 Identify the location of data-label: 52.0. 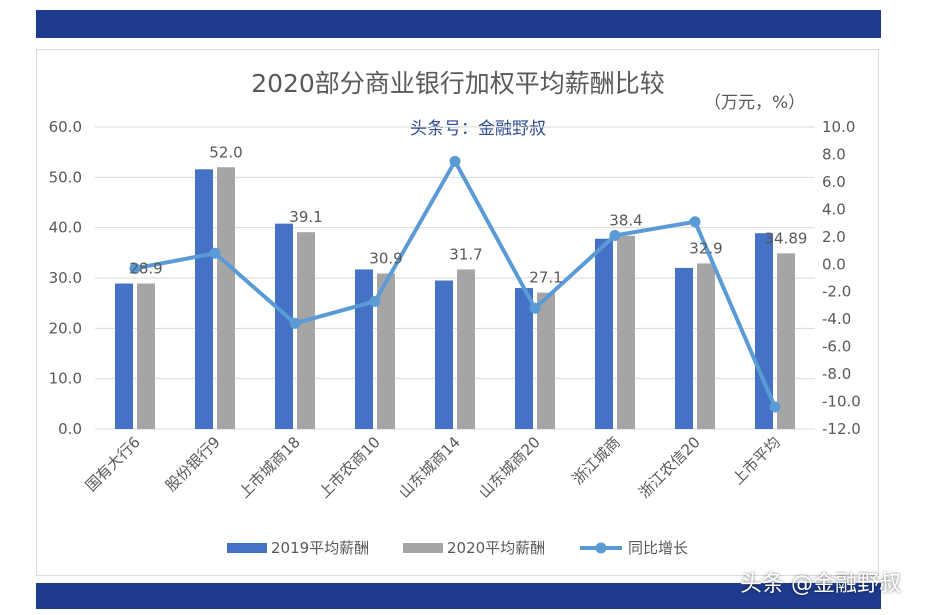
(225, 152).